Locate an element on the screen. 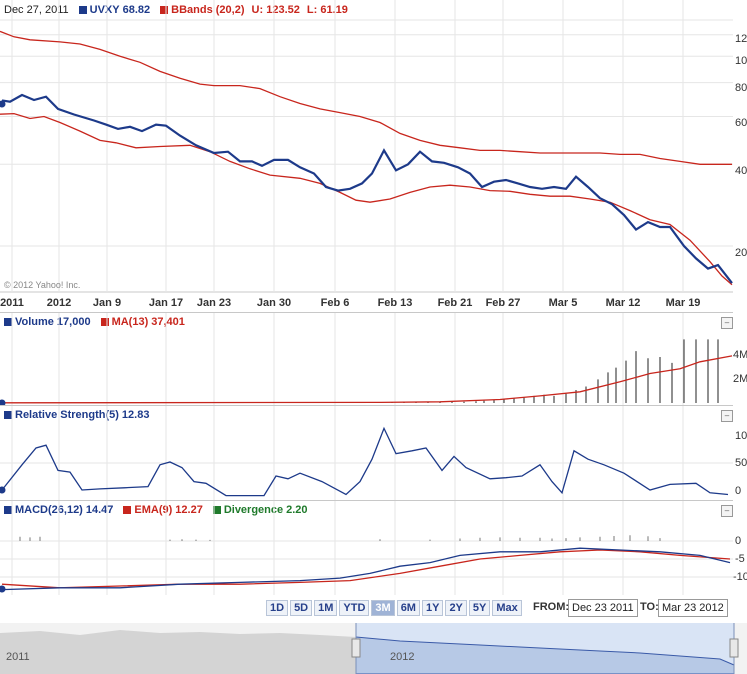  rsi-chart is located at coordinates (366, 453).